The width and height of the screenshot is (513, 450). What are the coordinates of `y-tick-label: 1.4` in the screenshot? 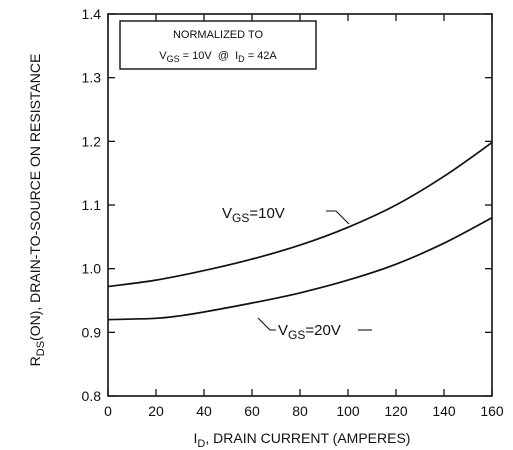 It's located at (92, 14).